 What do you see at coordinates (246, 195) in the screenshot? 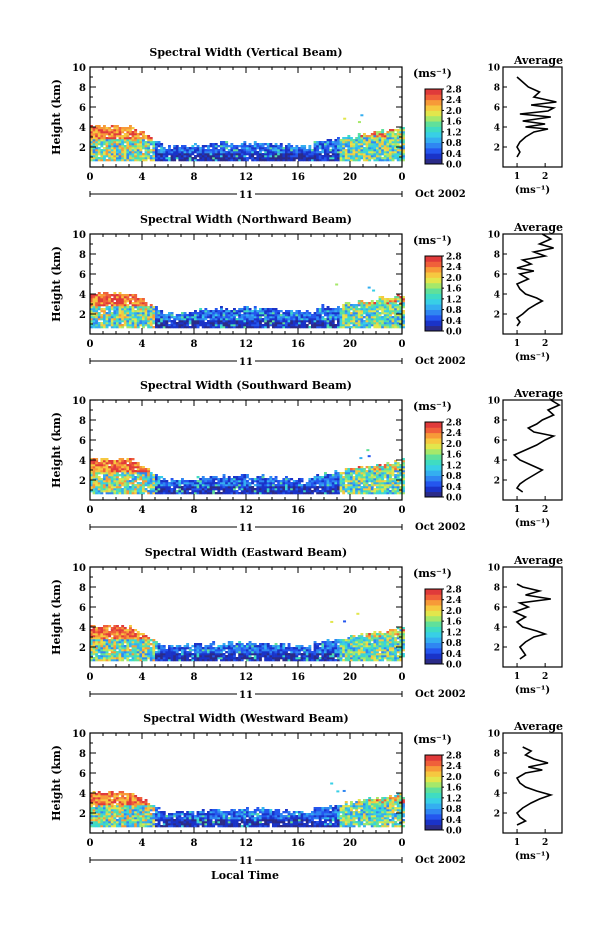
I see `day-label: 11` at bounding box center [246, 195].